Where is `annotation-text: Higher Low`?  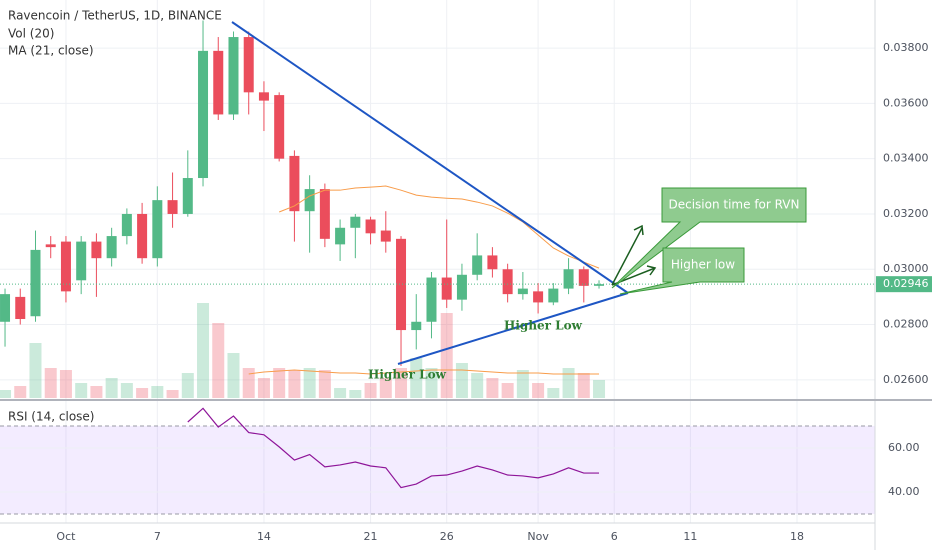
annotation-text: Higher Low is located at coordinates (407, 375).